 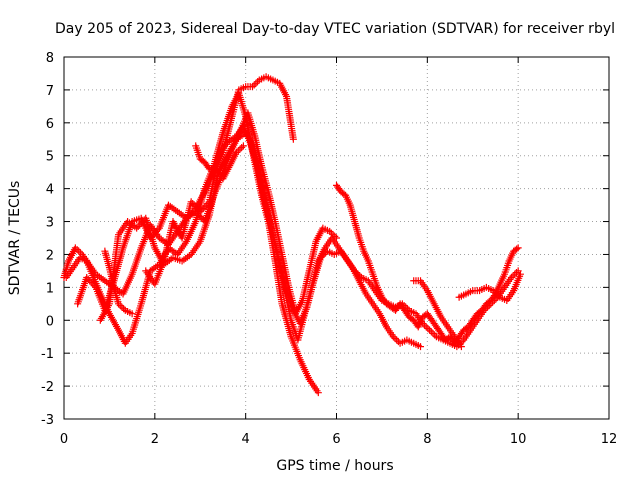 What do you see at coordinates (47, 354) in the screenshot?
I see `y-tick-label: -1` at bounding box center [47, 354].